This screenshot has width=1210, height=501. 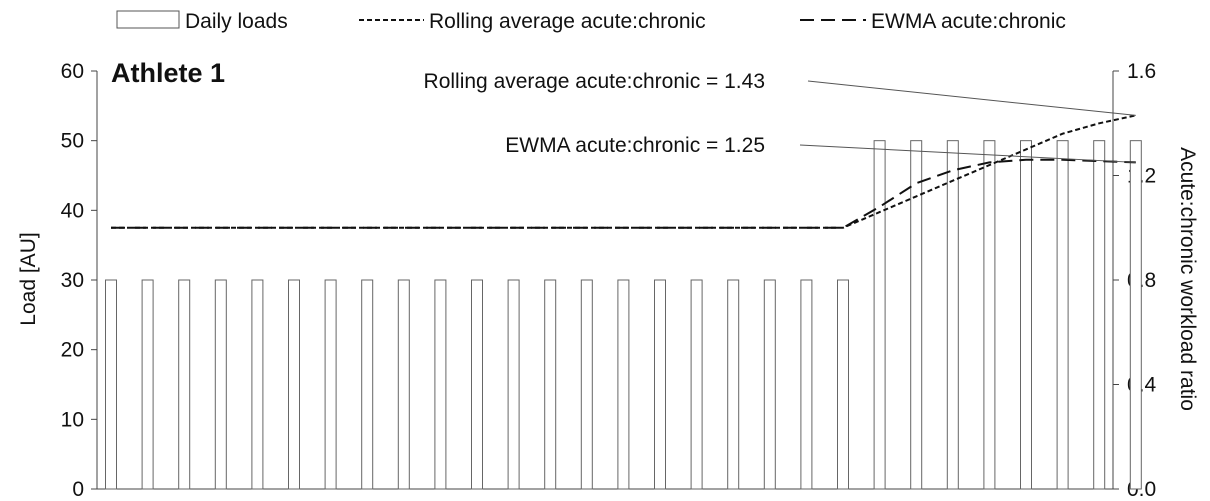 I want to click on line-ewma, so click(x=623, y=193).